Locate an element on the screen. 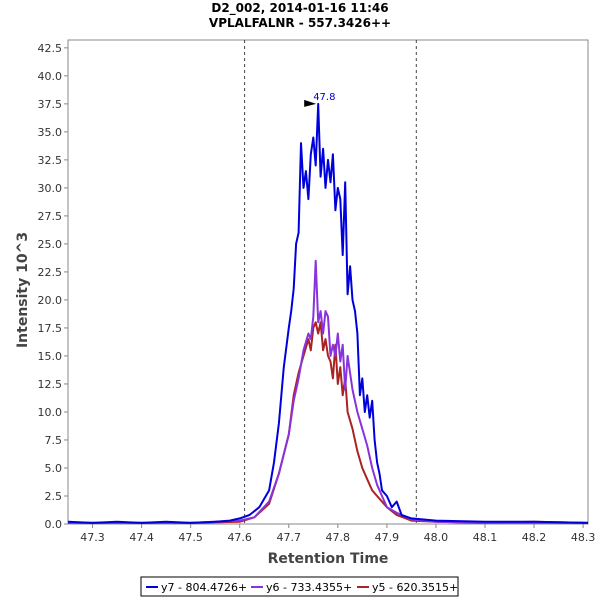 This screenshot has height=600, width=600. y-axis-label: Intensity 10^3 is located at coordinates (23, 290).